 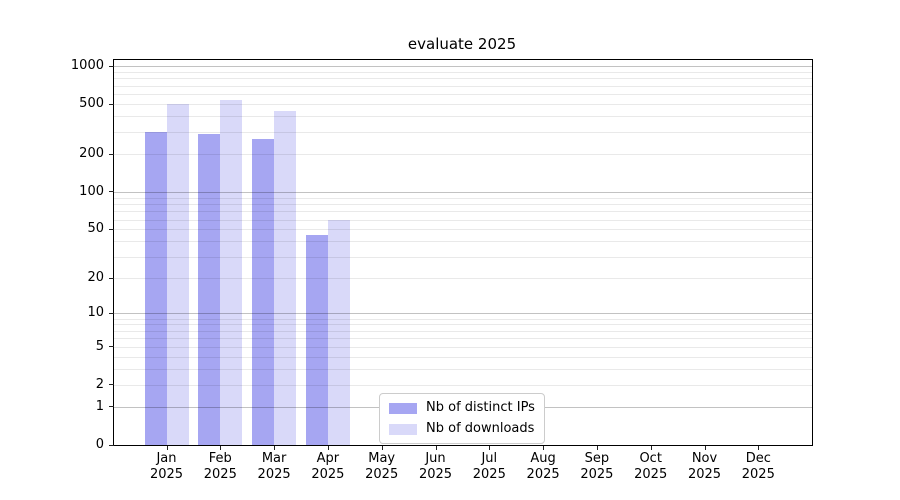 I want to click on bar-nb-of-downloads-mar-2025, so click(x=285, y=278).